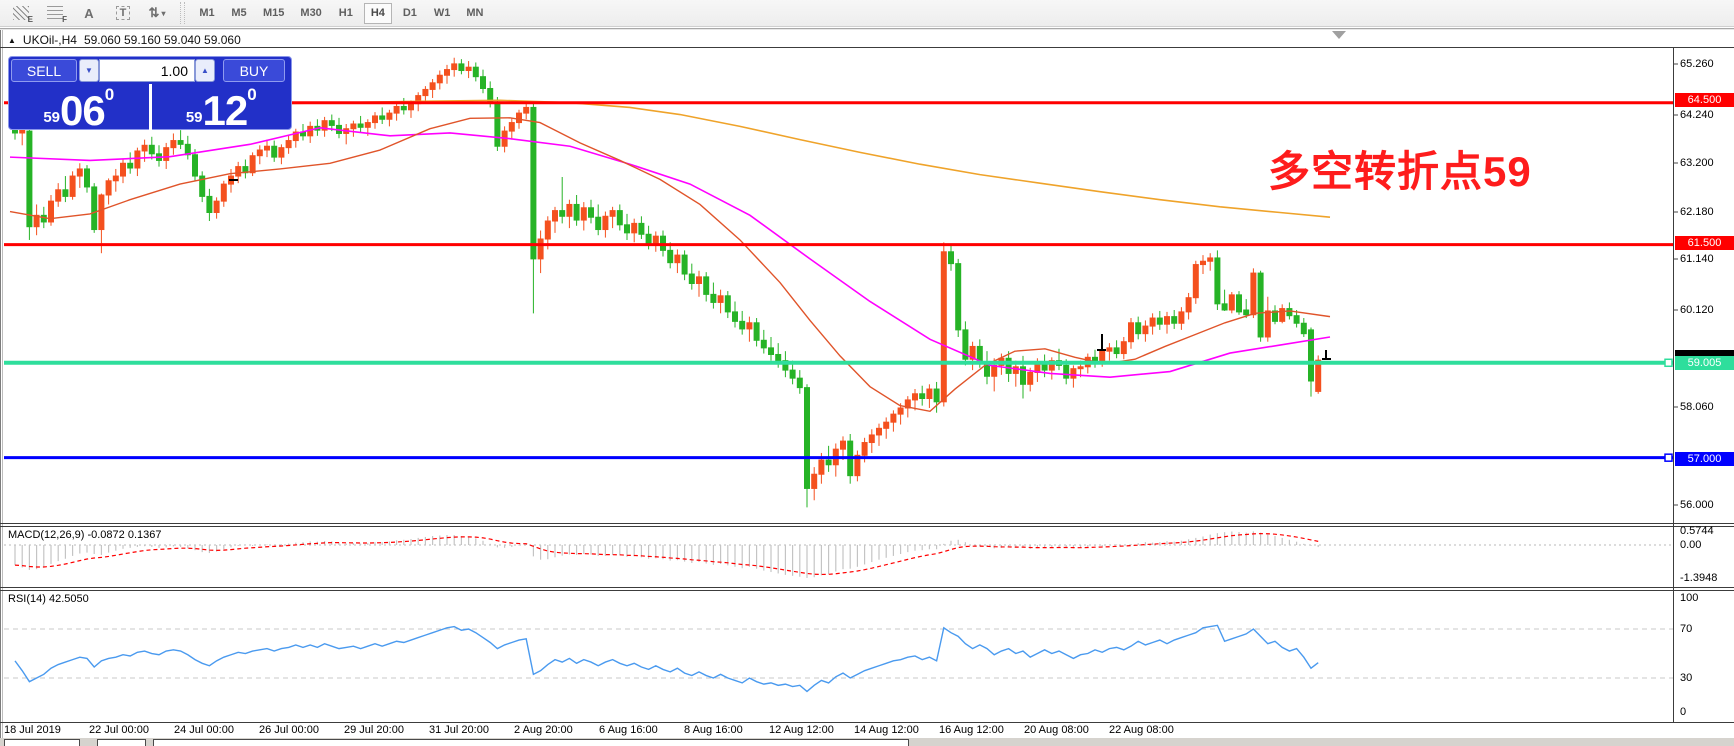 The height and width of the screenshot is (746, 1734). What do you see at coordinates (442, 13) in the screenshot?
I see `timeframe-button-w1: W1` at bounding box center [442, 13].